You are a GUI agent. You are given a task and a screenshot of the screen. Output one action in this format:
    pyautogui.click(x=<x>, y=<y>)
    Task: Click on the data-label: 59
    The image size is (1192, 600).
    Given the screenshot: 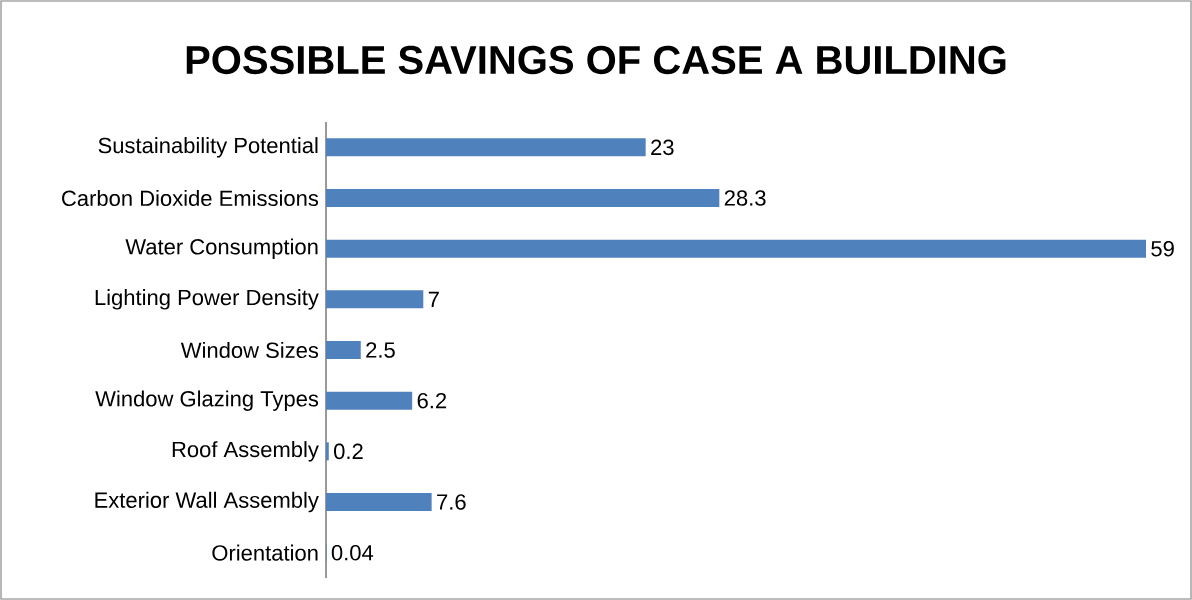 What is the action you would take?
    pyautogui.click(x=1162, y=248)
    